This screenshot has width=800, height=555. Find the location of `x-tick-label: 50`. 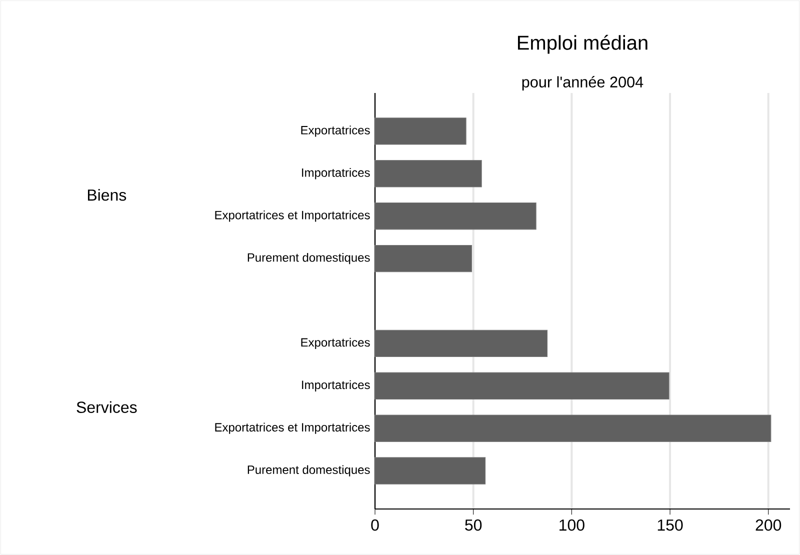

x-tick-label: 50 is located at coordinates (473, 525).